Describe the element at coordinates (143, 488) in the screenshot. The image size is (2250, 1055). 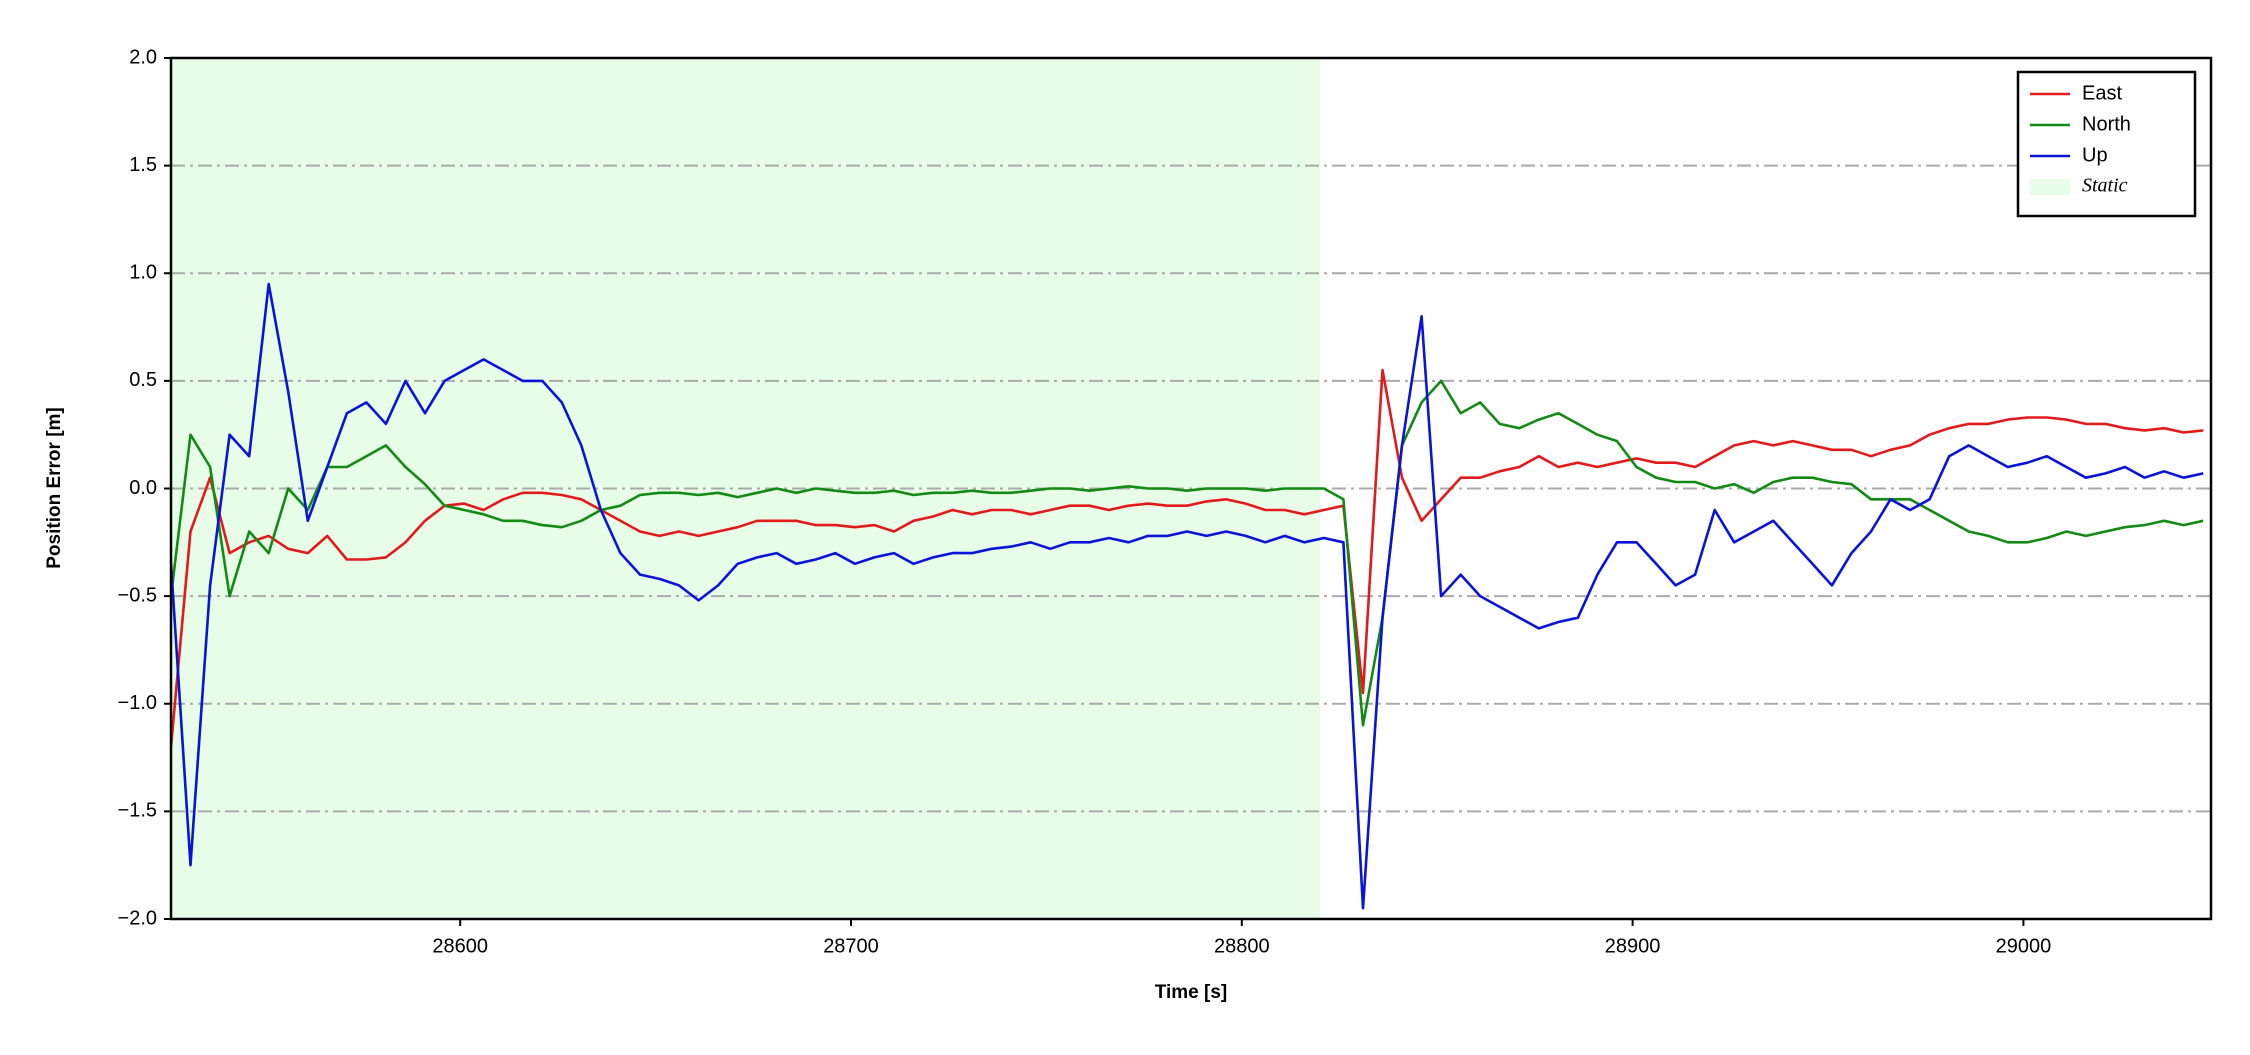
I see `y-tick-label: 0.0` at that location.